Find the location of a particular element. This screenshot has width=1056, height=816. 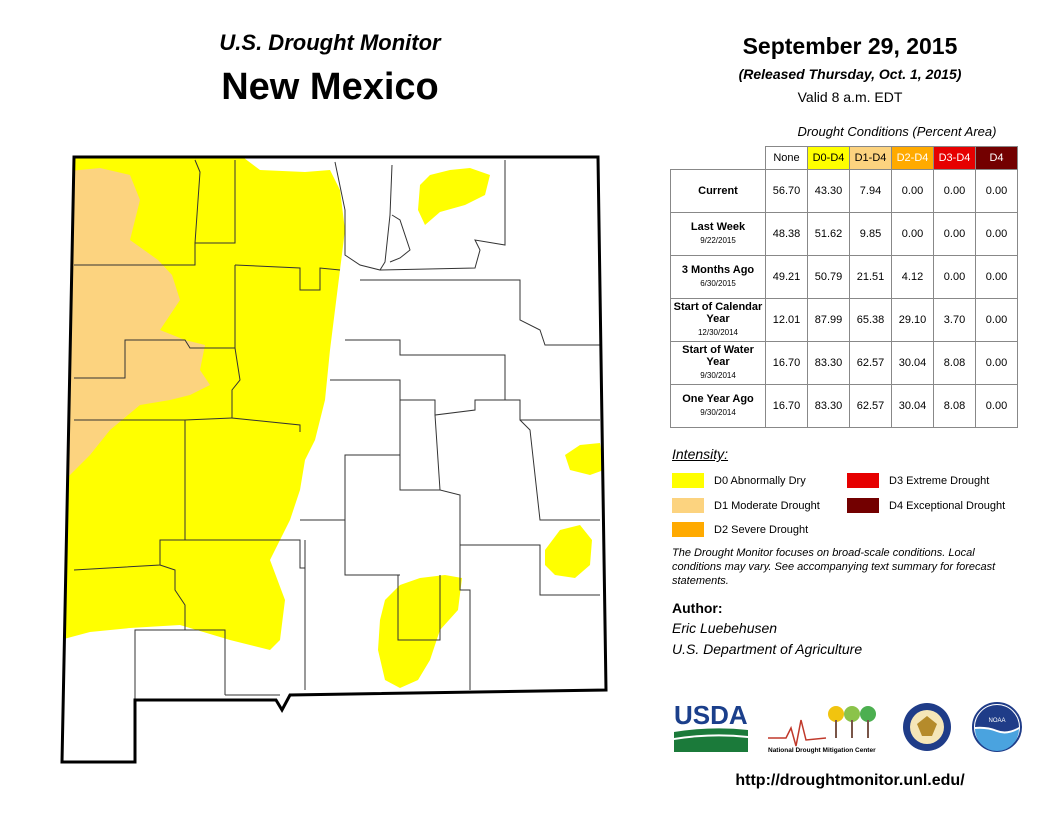

map-series-title: U.S. Drought Monitor is located at coordinates (330, 42).